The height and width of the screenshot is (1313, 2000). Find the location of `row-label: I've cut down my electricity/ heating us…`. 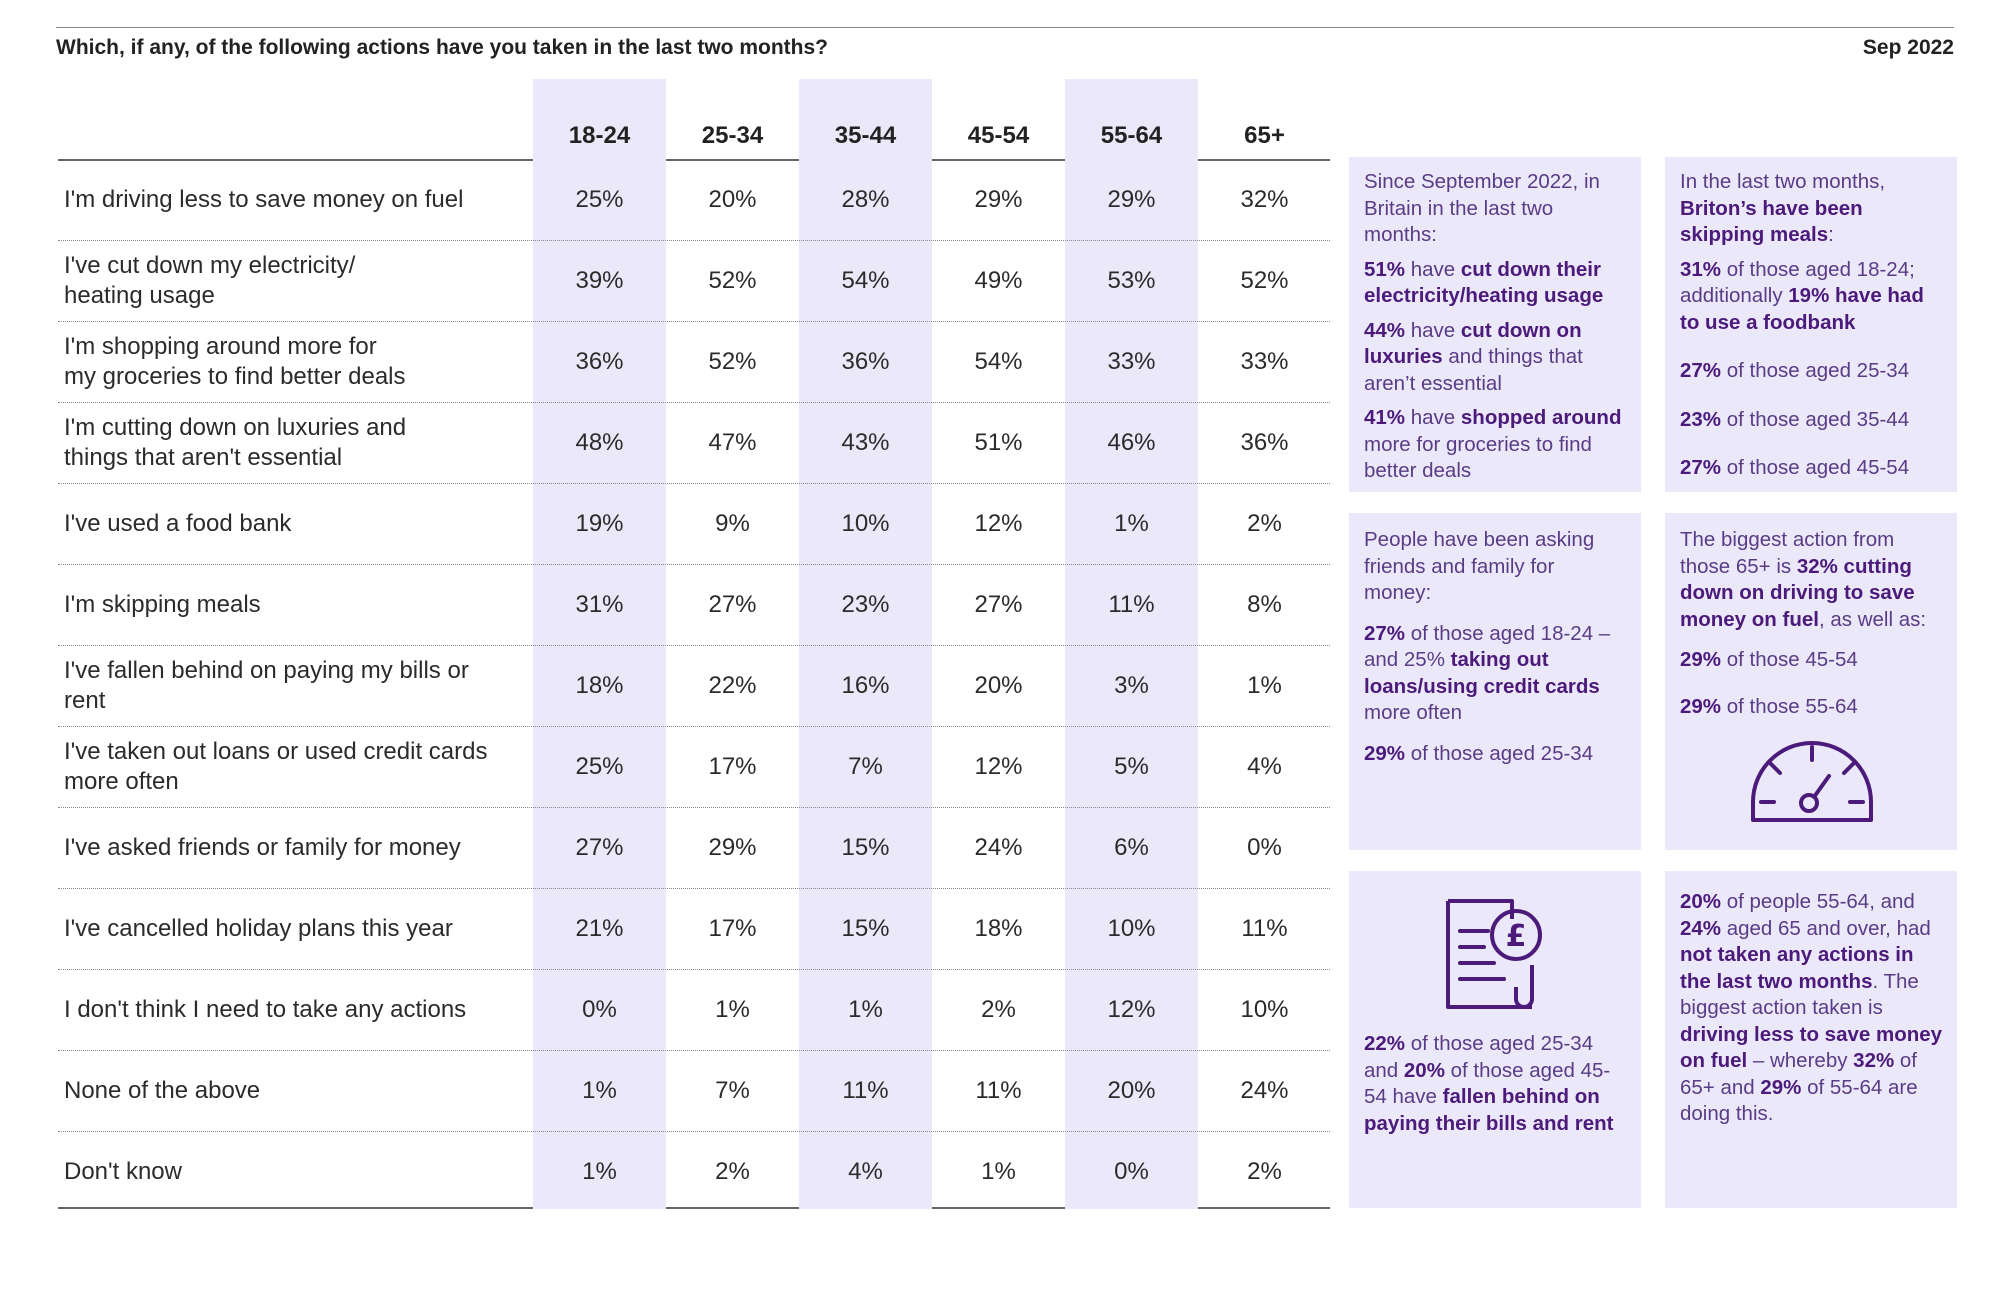

row-label: I've cut down my electricity/ heating us… is located at coordinates (210, 280).